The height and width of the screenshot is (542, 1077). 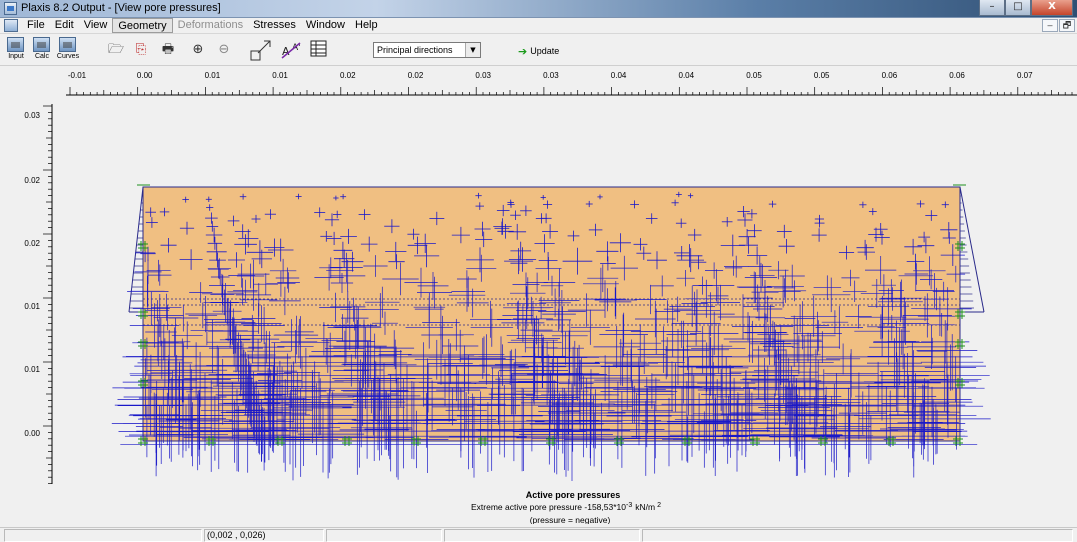 I want to click on update-button: ➔ Update, so click(x=538, y=51).